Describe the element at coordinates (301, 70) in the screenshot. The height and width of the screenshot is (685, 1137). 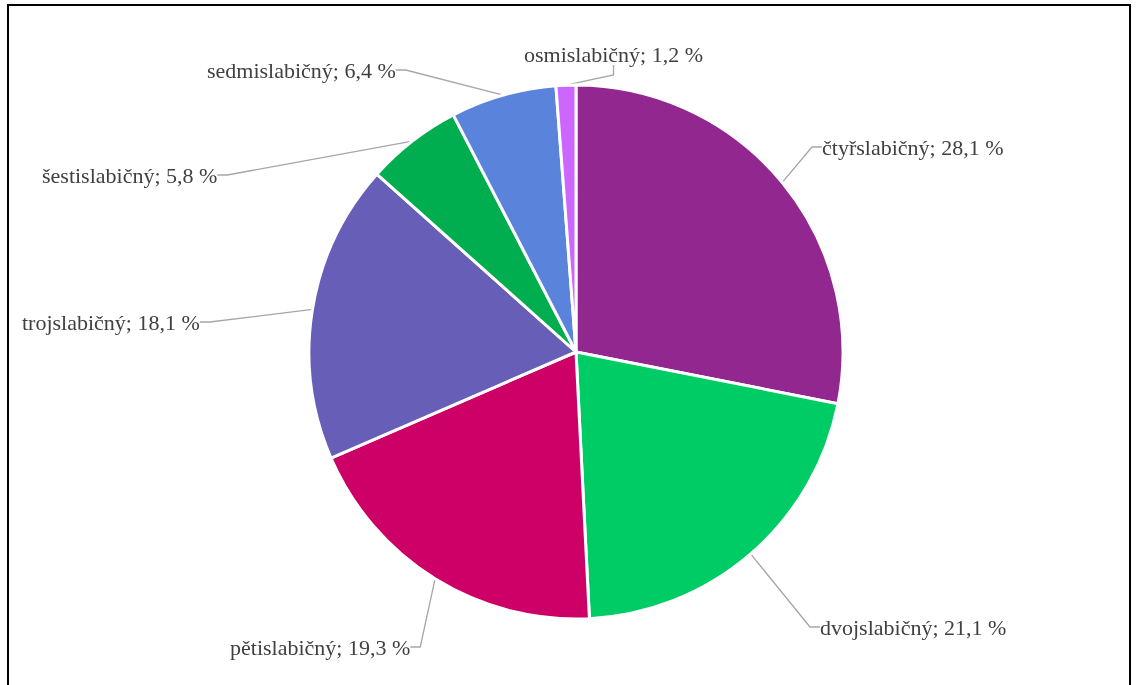
I see `slice-label: sedmislabičný; 6,4 %` at that location.